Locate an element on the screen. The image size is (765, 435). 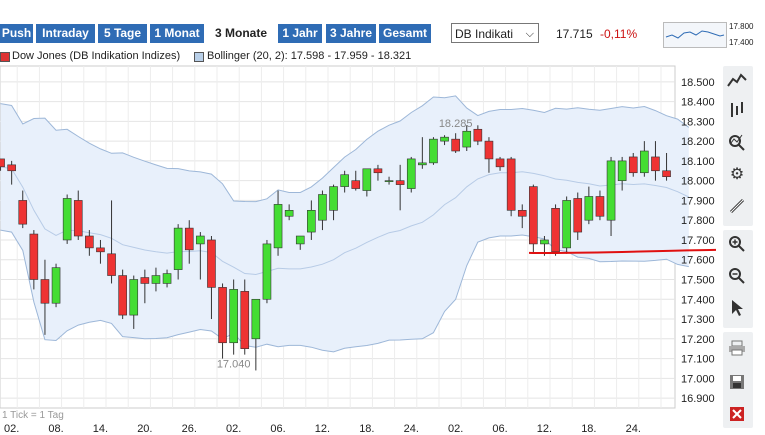
price-change: -0,11% is located at coordinates (619, 34).